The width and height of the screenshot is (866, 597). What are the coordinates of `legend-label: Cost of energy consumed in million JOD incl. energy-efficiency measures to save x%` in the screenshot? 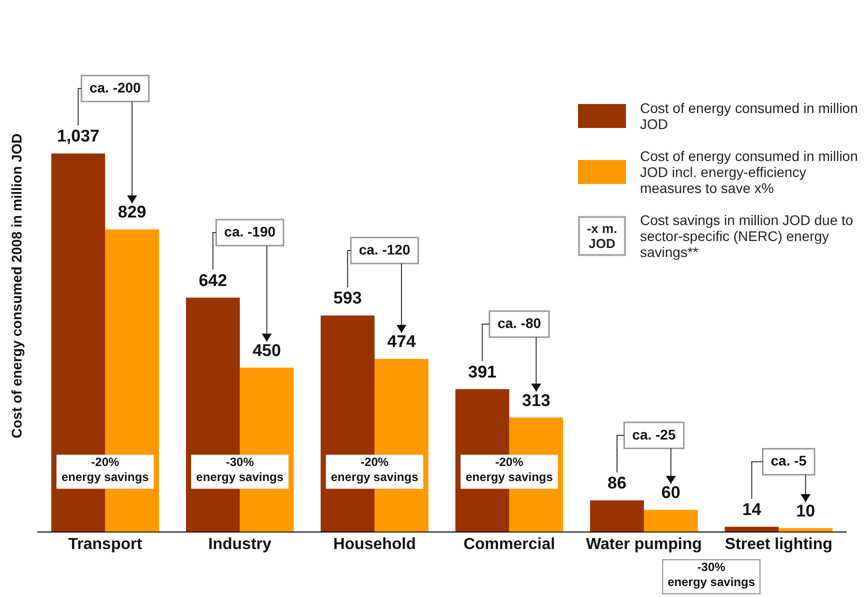 It's located at (749, 172).